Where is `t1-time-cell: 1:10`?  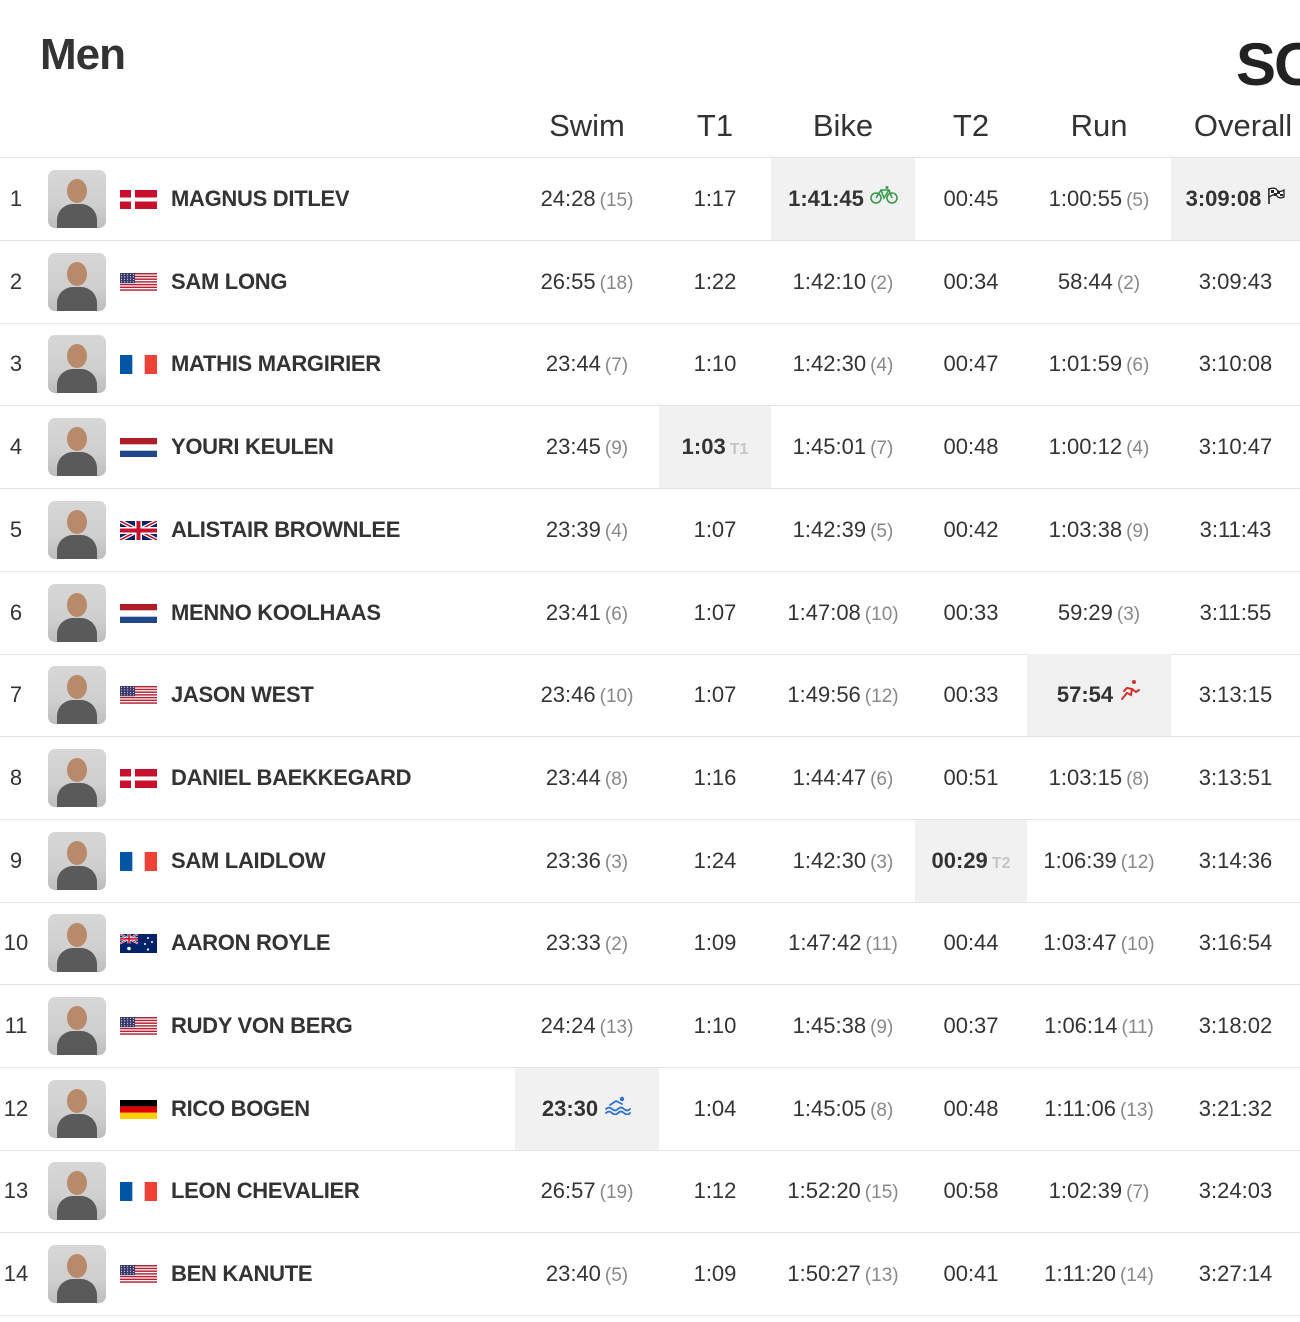 t1-time-cell: 1:10 is located at coordinates (715, 364).